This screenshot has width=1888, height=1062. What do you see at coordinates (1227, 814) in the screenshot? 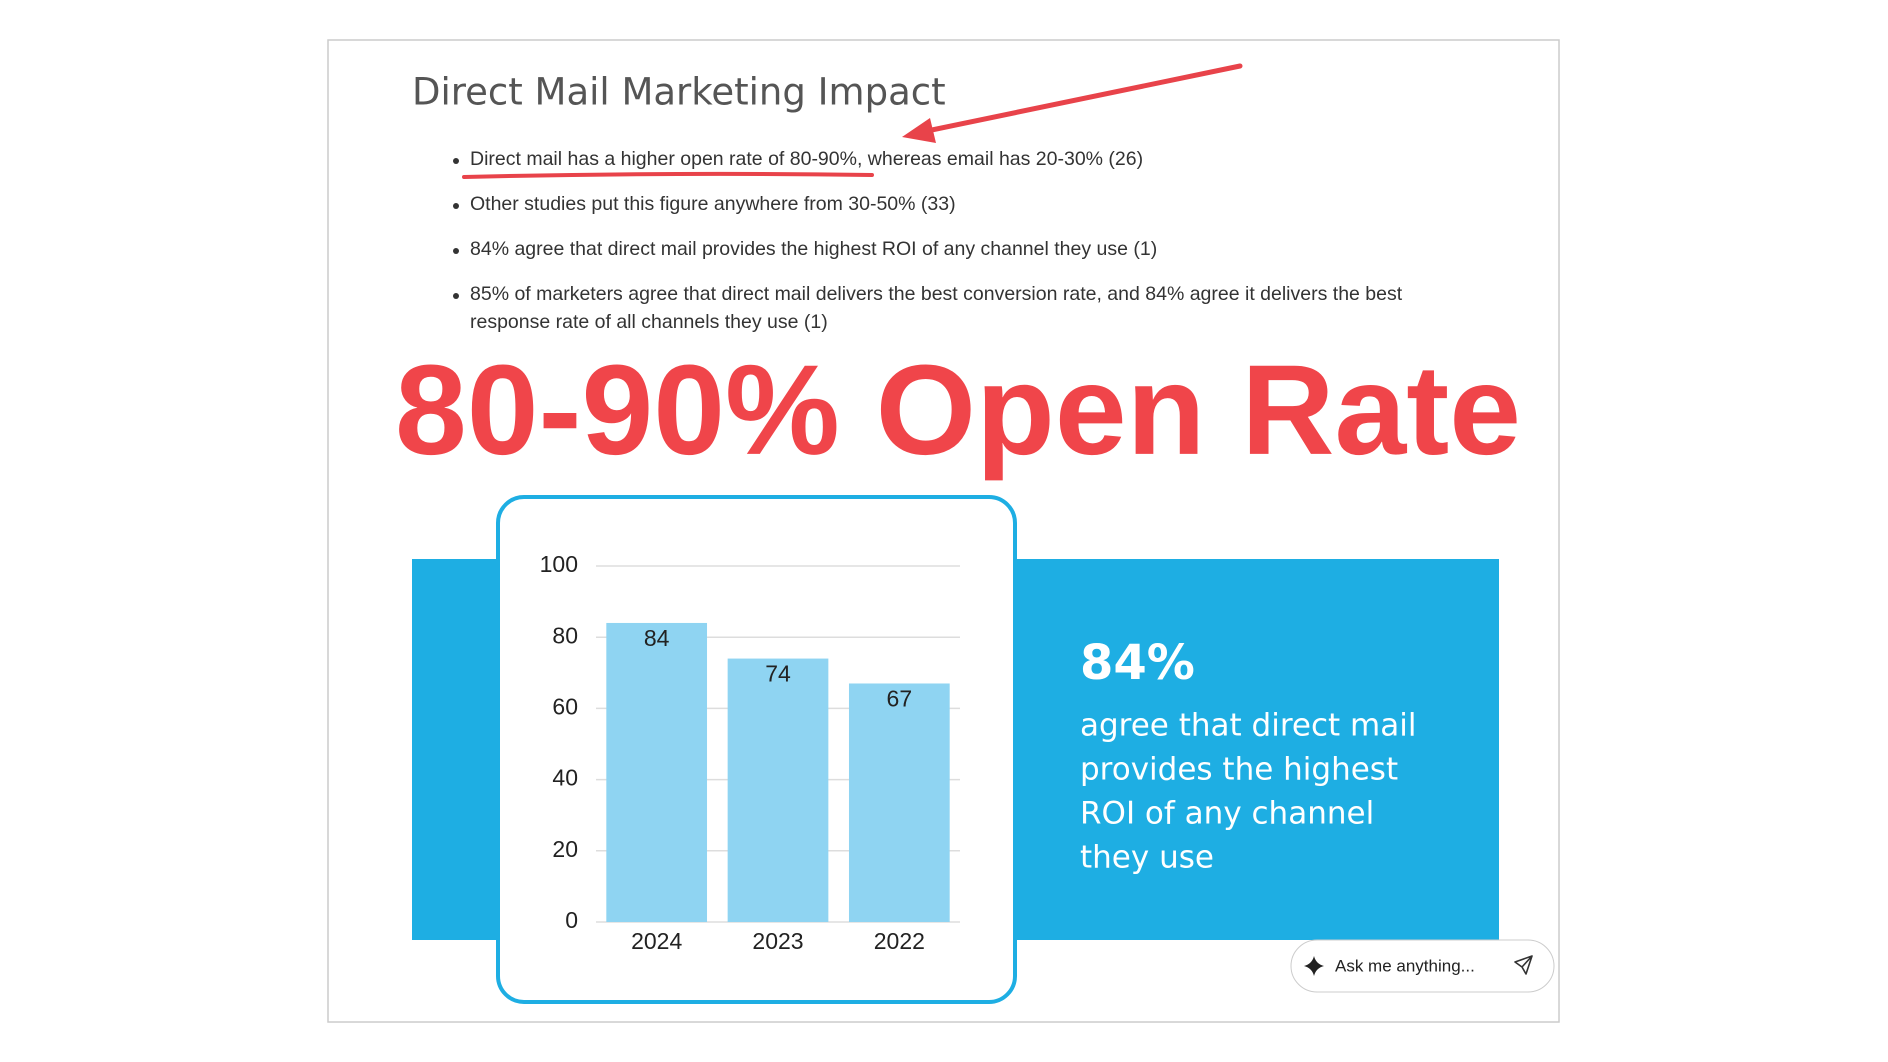
I see `callout-line: ROI of any channel` at bounding box center [1227, 814].